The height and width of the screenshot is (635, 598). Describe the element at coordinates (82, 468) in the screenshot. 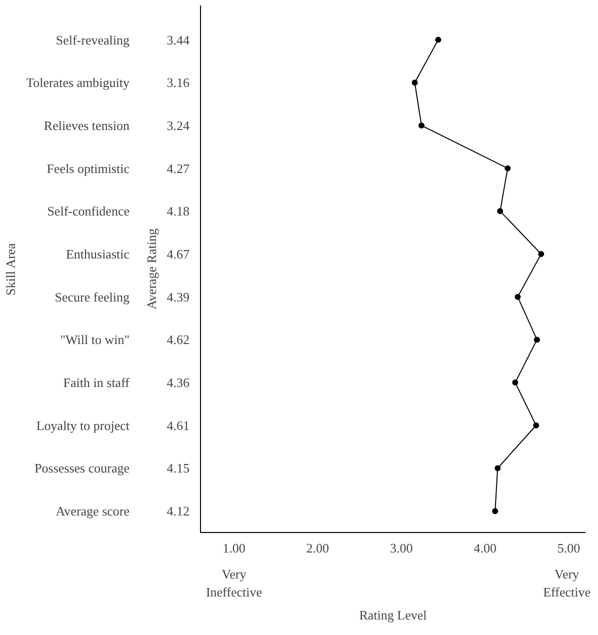

I see `y-tick-label: Possesses courage` at that location.